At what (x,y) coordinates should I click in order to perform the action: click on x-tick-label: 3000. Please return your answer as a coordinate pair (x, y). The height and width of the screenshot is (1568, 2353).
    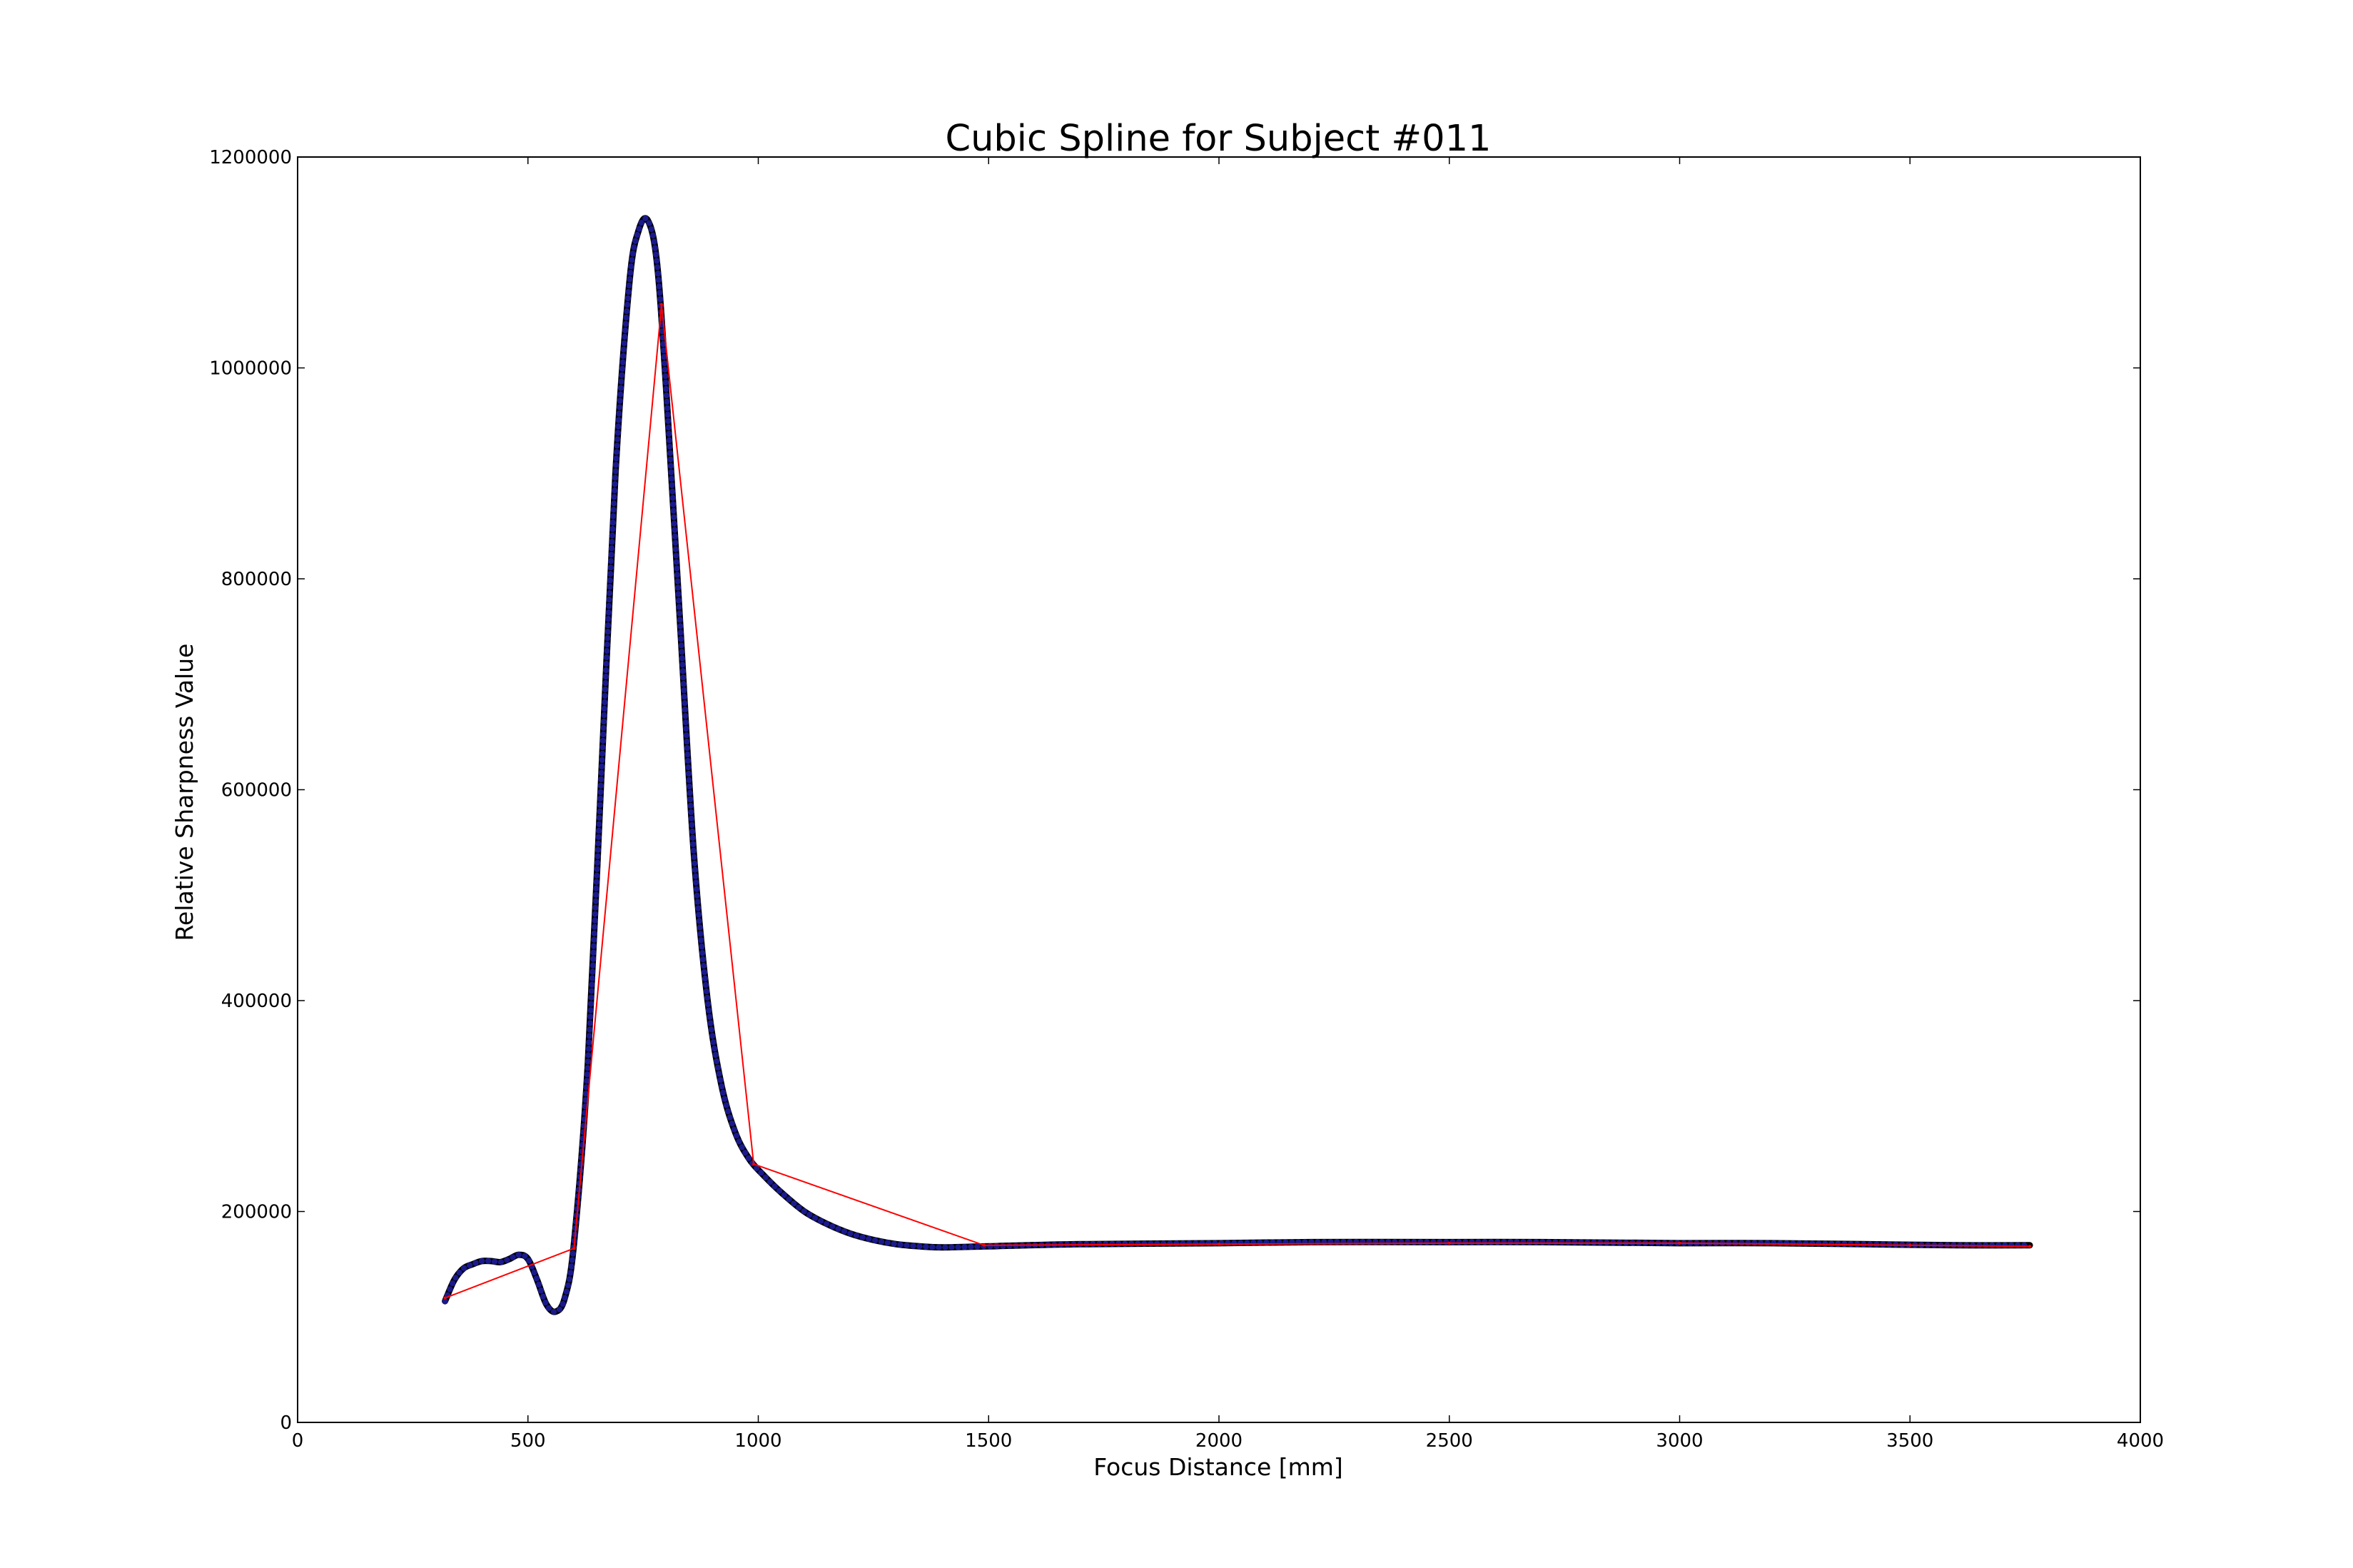
    Looking at the image, I should click on (1679, 1441).